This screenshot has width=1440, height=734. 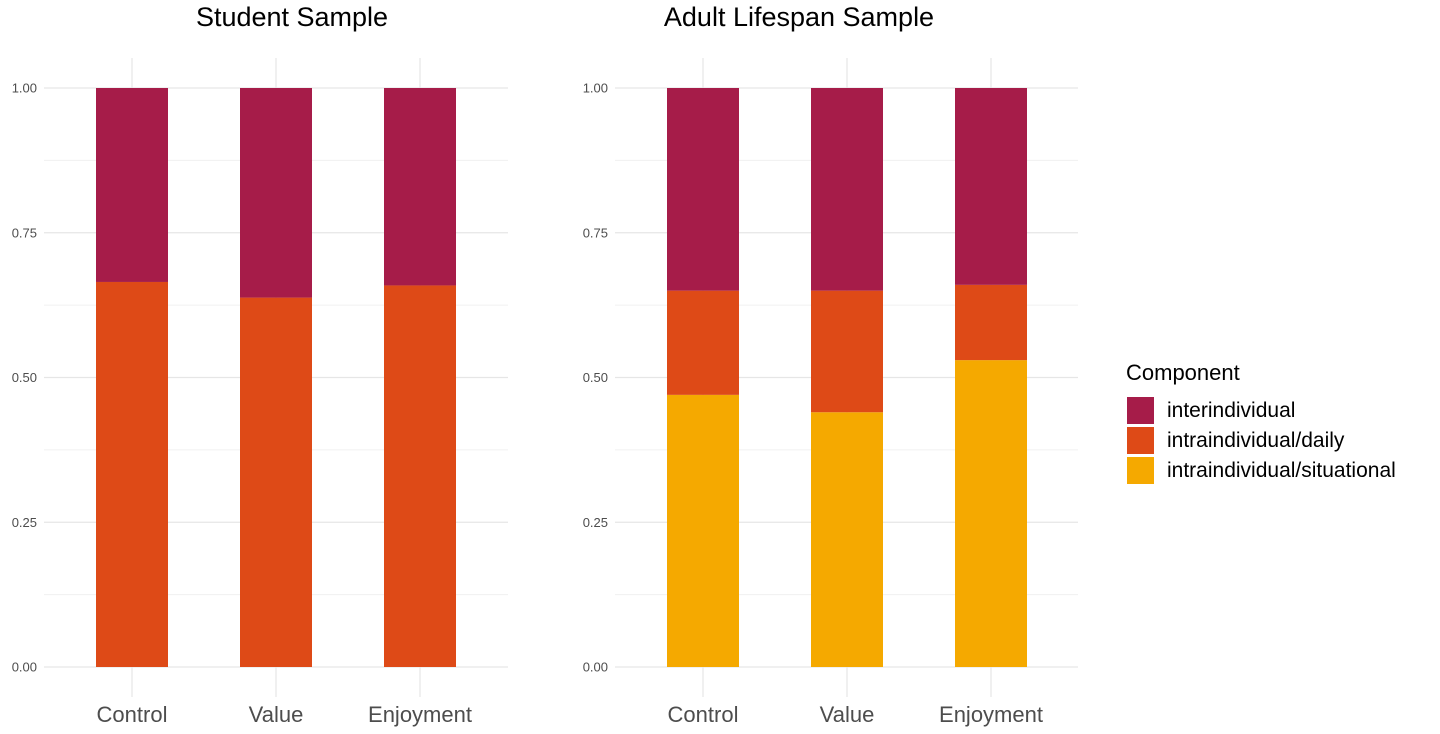 I want to click on x-ticks-student: Control Value Enjoyment, so click(x=284, y=714).